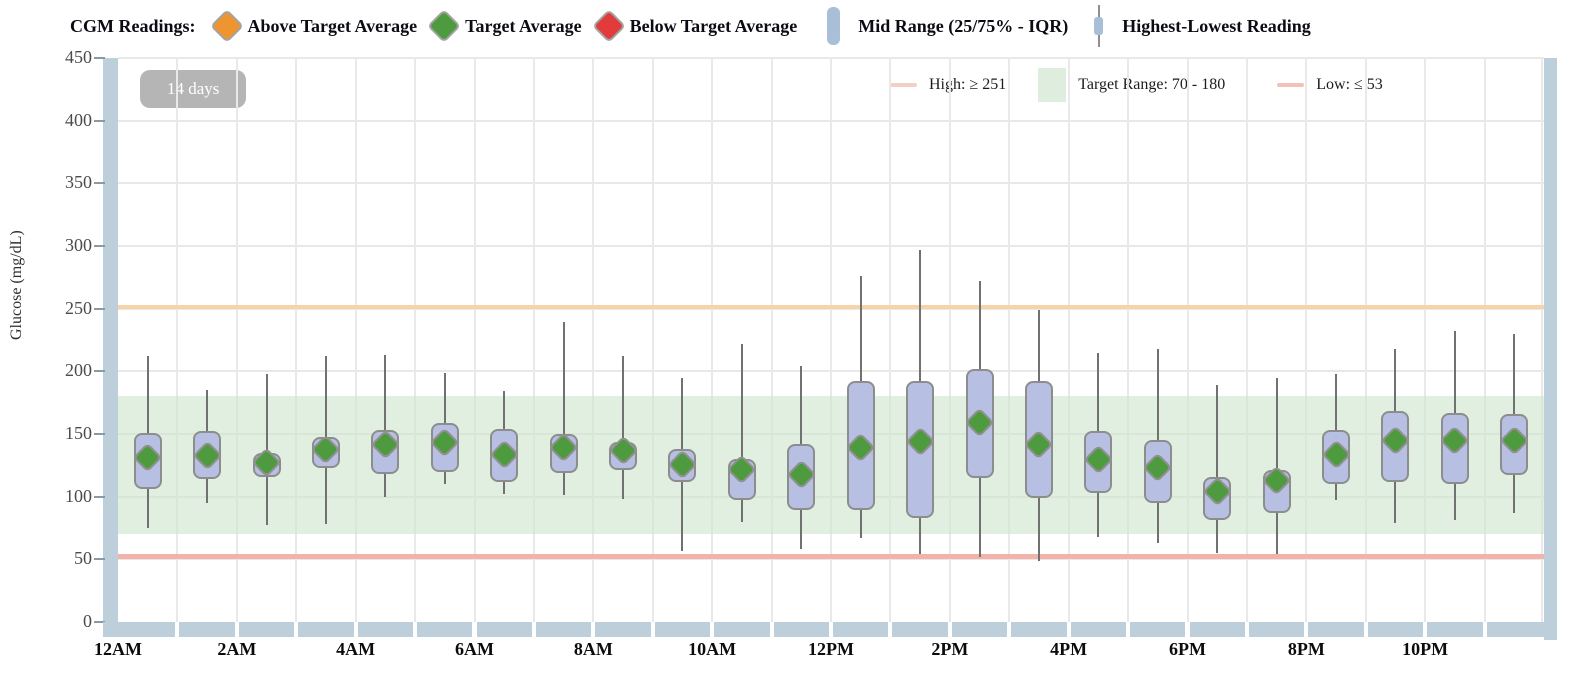 This screenshot has width=1582, height=686. I want to click on axis-border-right, so click(1550, 349).